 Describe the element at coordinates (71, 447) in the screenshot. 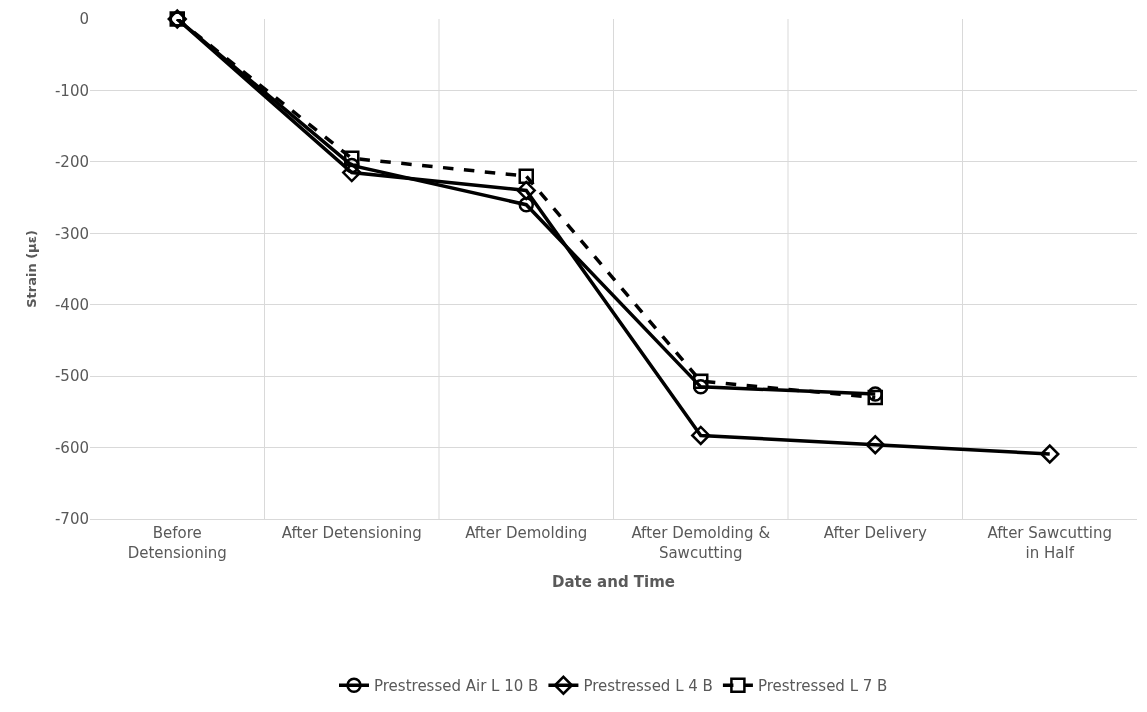

I see `y-tick-label: -600` at that location.